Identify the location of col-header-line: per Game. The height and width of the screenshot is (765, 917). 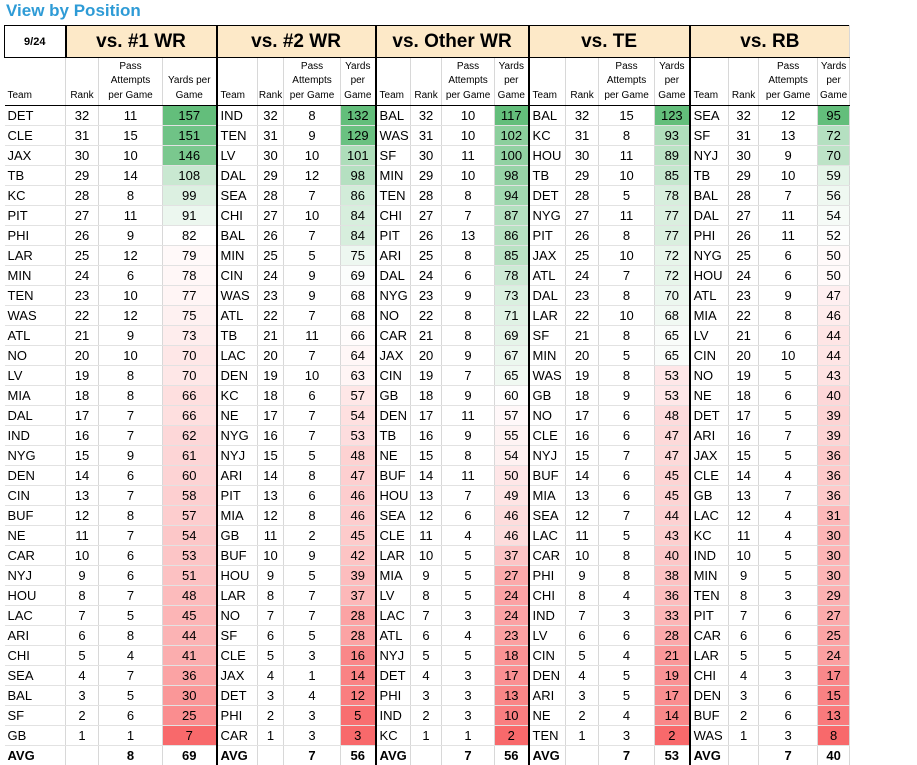
(312, 96).